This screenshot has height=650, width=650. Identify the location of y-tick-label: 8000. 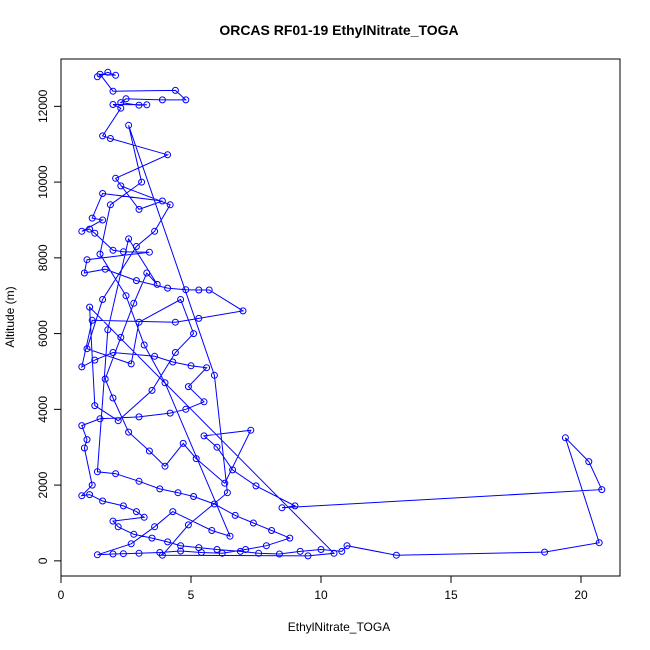
(43, 257).